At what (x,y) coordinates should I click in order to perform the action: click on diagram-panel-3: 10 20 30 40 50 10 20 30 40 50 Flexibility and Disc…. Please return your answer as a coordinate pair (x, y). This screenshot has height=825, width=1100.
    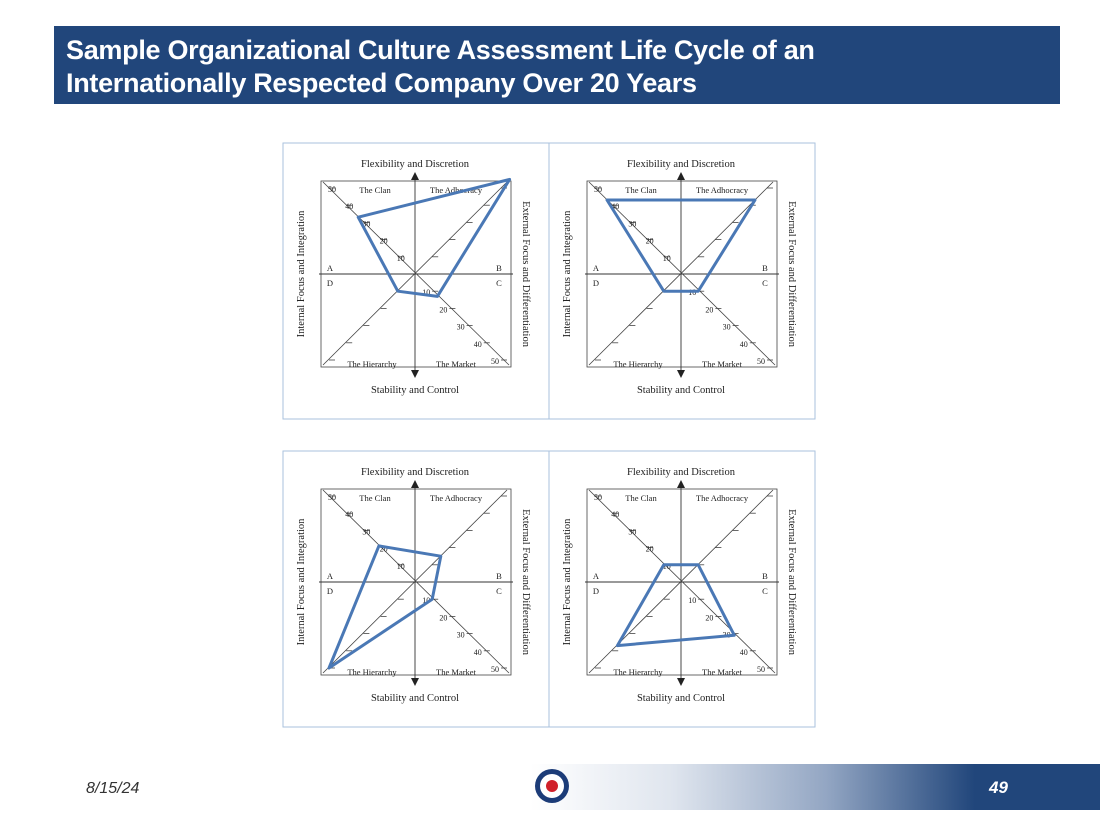
    Looking at the image, I should click on (416, 589).